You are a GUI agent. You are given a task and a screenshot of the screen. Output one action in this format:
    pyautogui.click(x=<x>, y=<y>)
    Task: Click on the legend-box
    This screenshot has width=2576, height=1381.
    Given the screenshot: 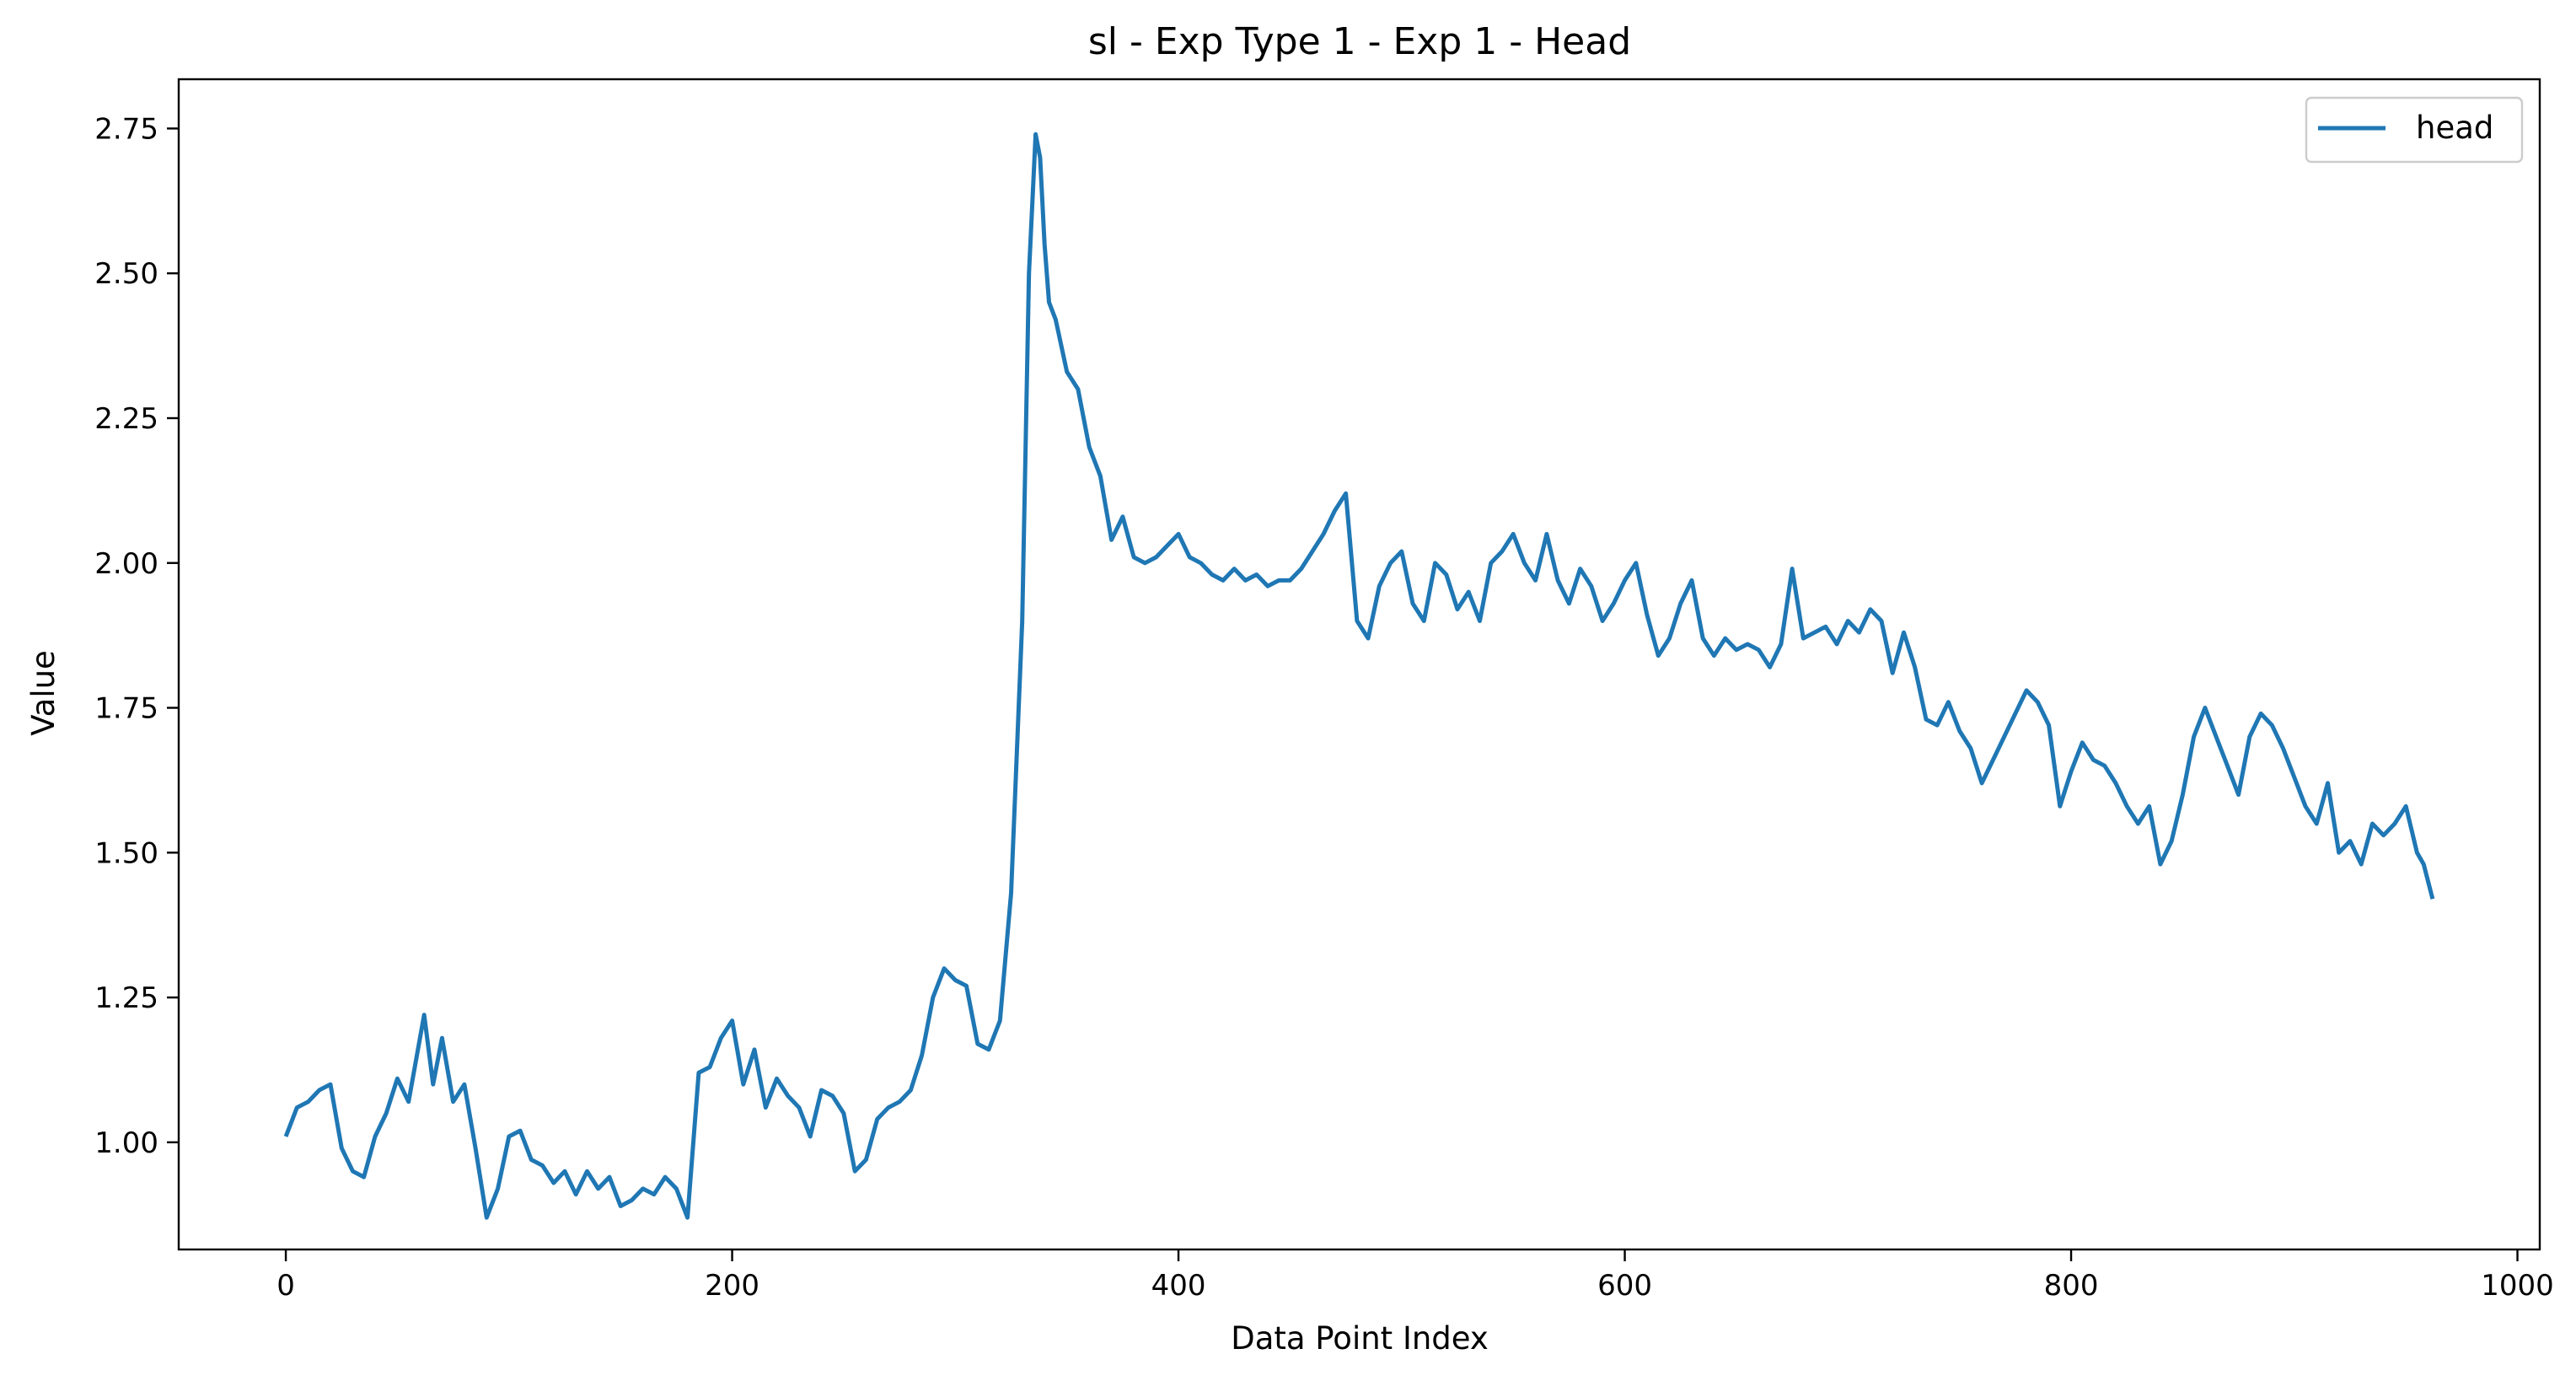 What is the action you would take?
    pyautogui.click(x=2414, y=130)
    